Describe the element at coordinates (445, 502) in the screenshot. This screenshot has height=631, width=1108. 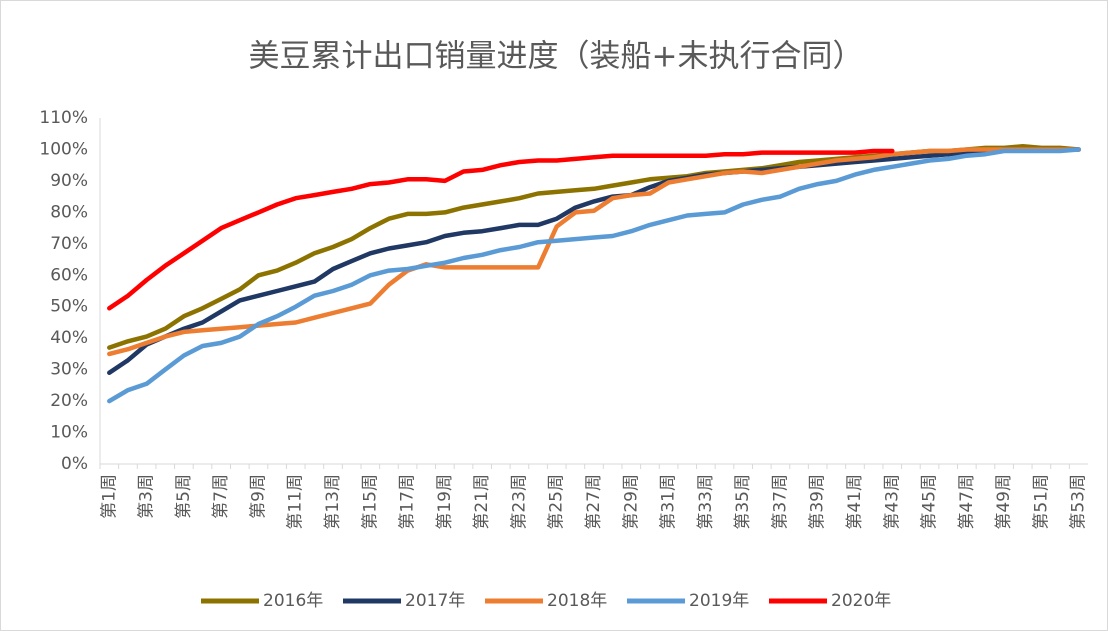
I see `x-tick-label: 第19周` at that location.